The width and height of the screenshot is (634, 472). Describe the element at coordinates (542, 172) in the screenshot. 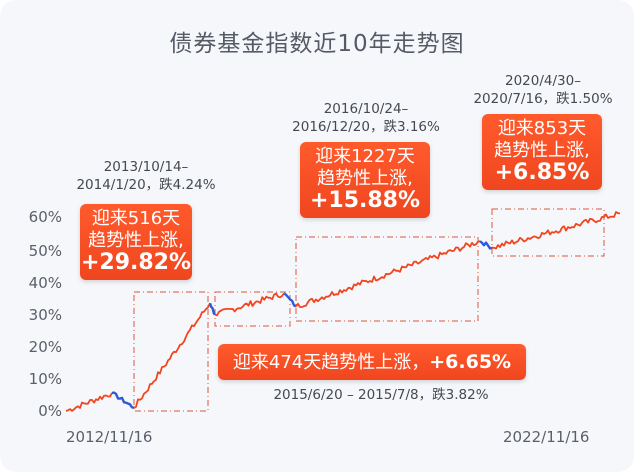

I see `gain-value: +6.85%` at that location.